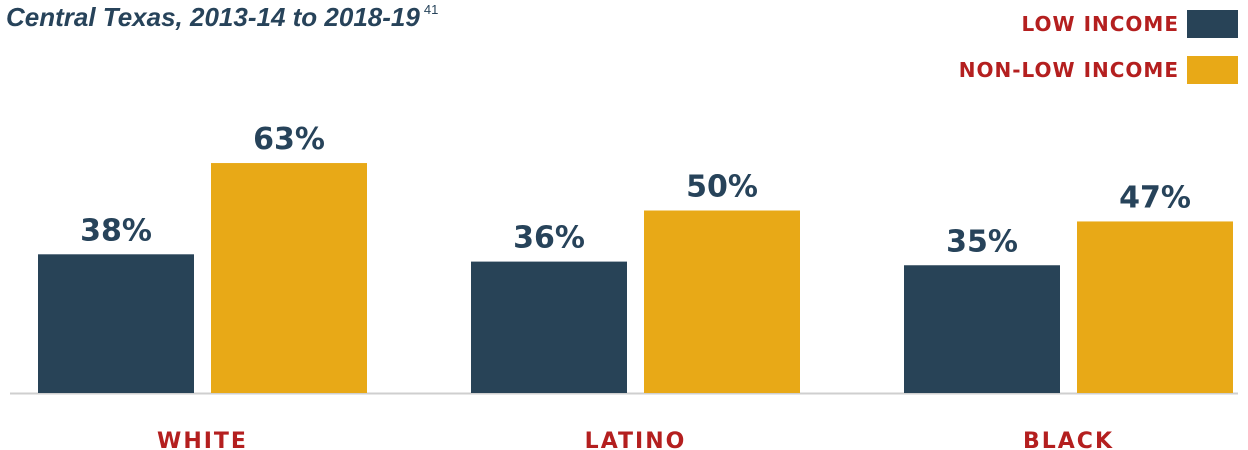 Image resolution: width=1248 pixels, height=450 pixels. What do you see at coordinates (982, 241) in the screenshot?
I see `data-label-black-low-income: 35%` at bounding box center [982, 241].